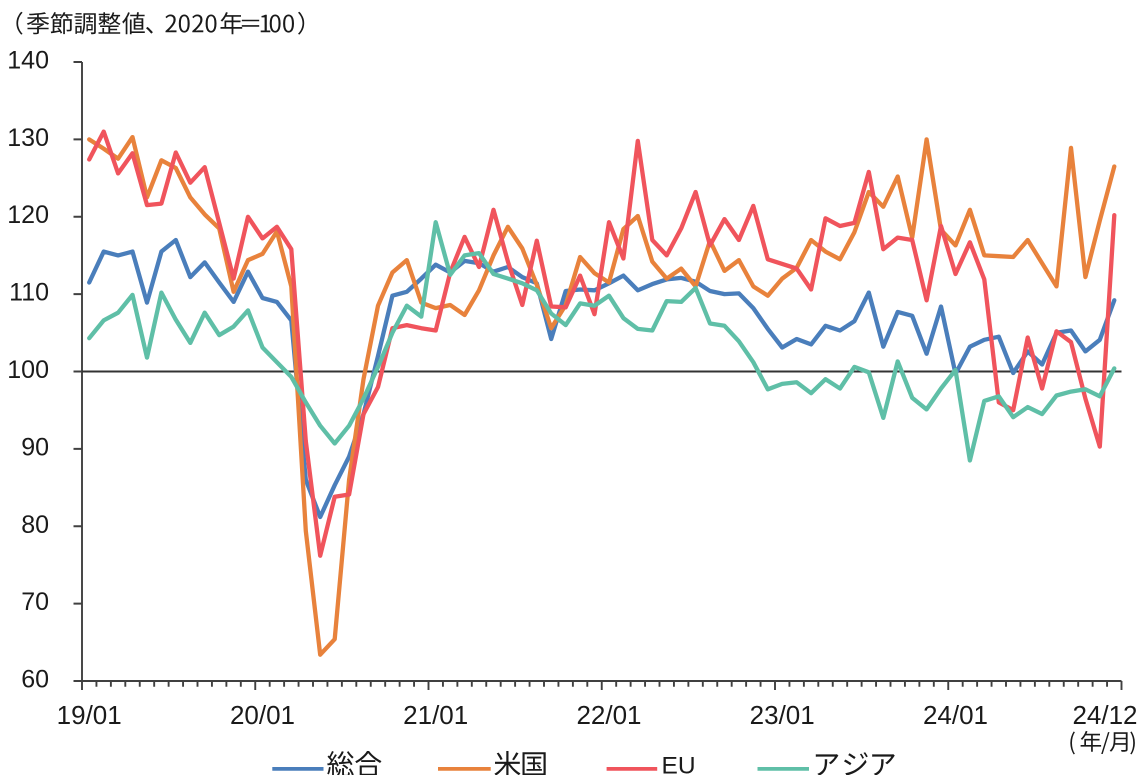  Describe the element at coordinates (782, 715) in the screenshot. I see `svg-text: 23/01` at that location.